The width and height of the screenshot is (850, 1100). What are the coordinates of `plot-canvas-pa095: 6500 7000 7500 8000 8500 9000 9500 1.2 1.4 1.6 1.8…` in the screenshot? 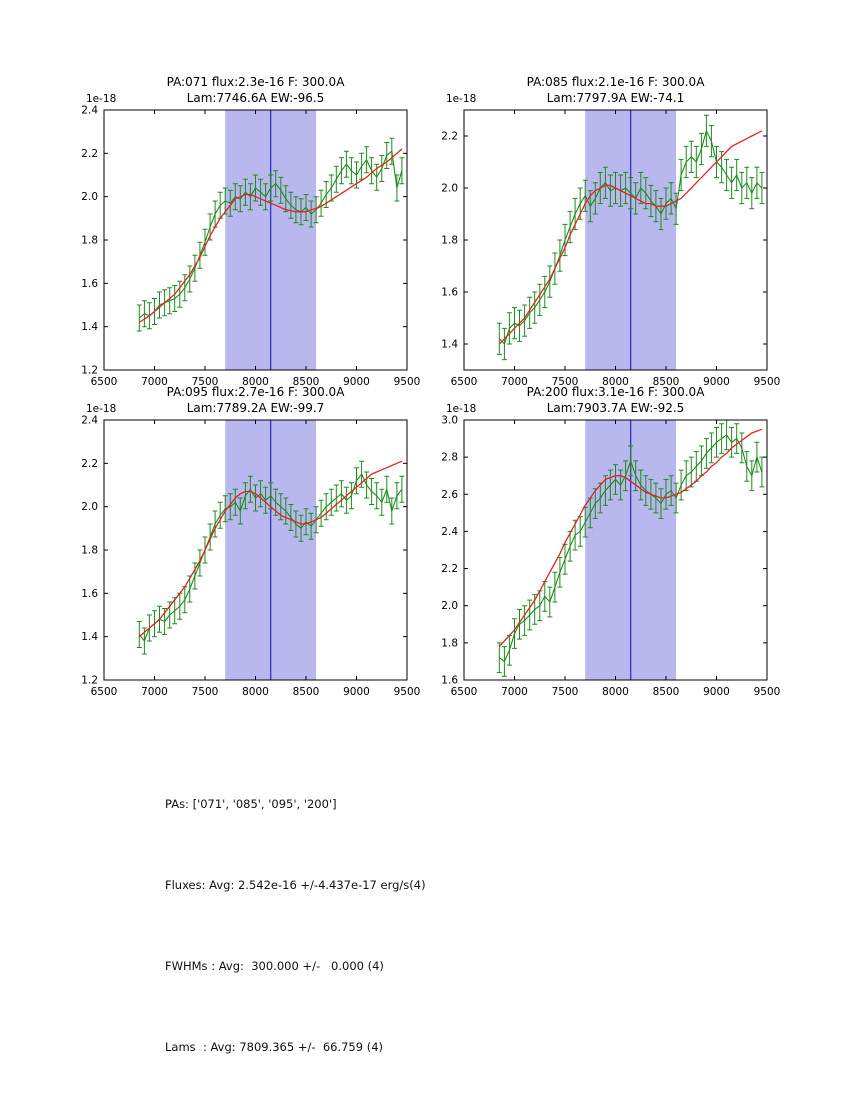 It's located at (251, 550).